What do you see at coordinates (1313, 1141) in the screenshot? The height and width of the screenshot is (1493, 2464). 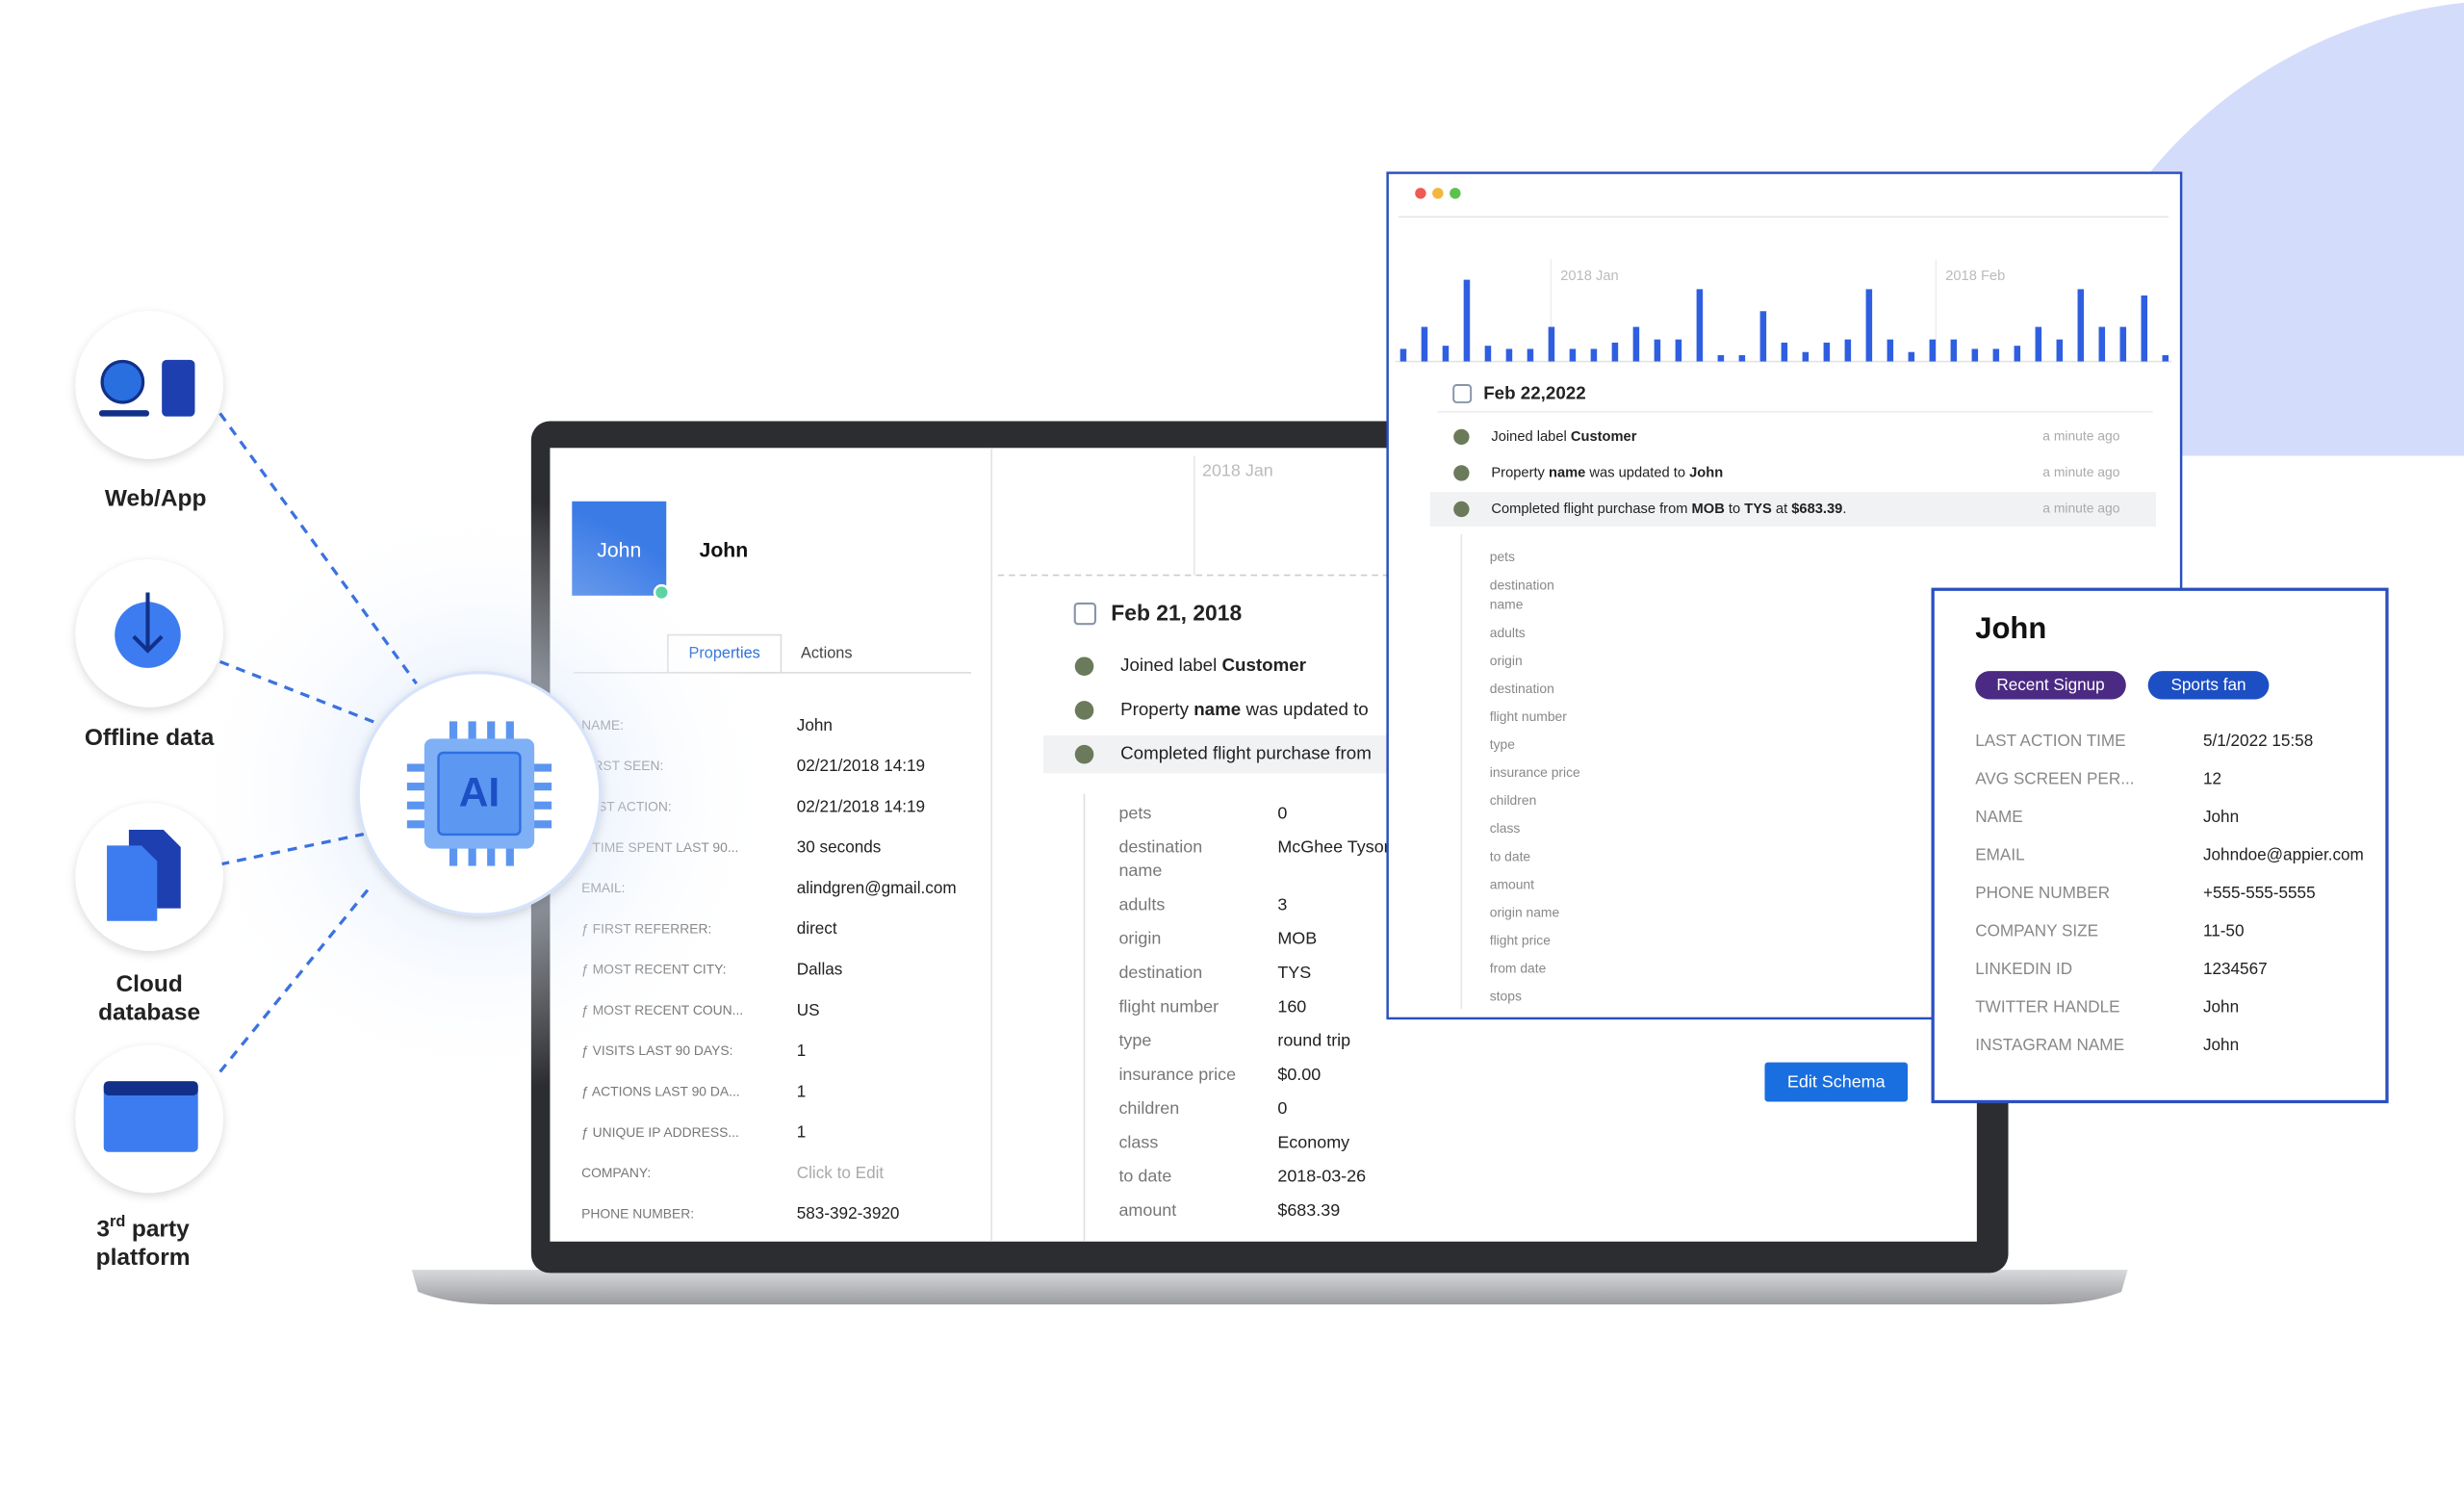 I see `detail-value: Economy` at bounding box center [1313, 1141].